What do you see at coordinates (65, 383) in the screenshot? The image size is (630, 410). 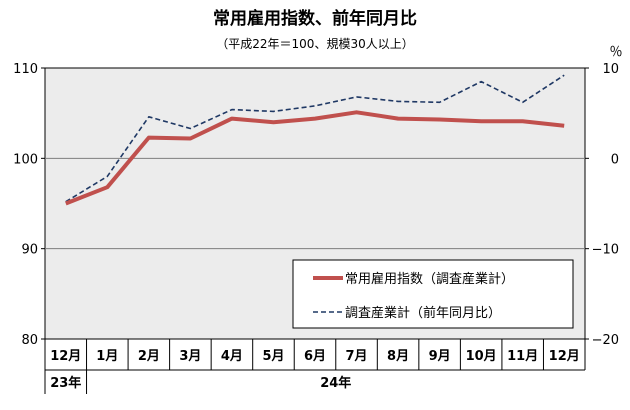 I see `year-label: 23年` at bounding box center [65, 383].